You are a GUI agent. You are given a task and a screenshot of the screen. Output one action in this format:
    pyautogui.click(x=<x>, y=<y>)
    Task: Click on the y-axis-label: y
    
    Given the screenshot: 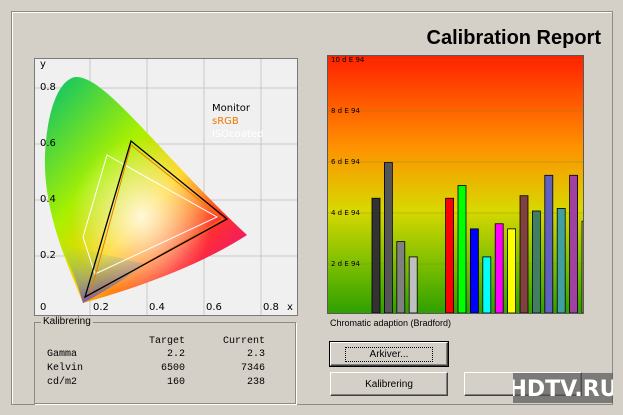 What is the action you would take?
    pyautogui.click(x=43, y=64)
    